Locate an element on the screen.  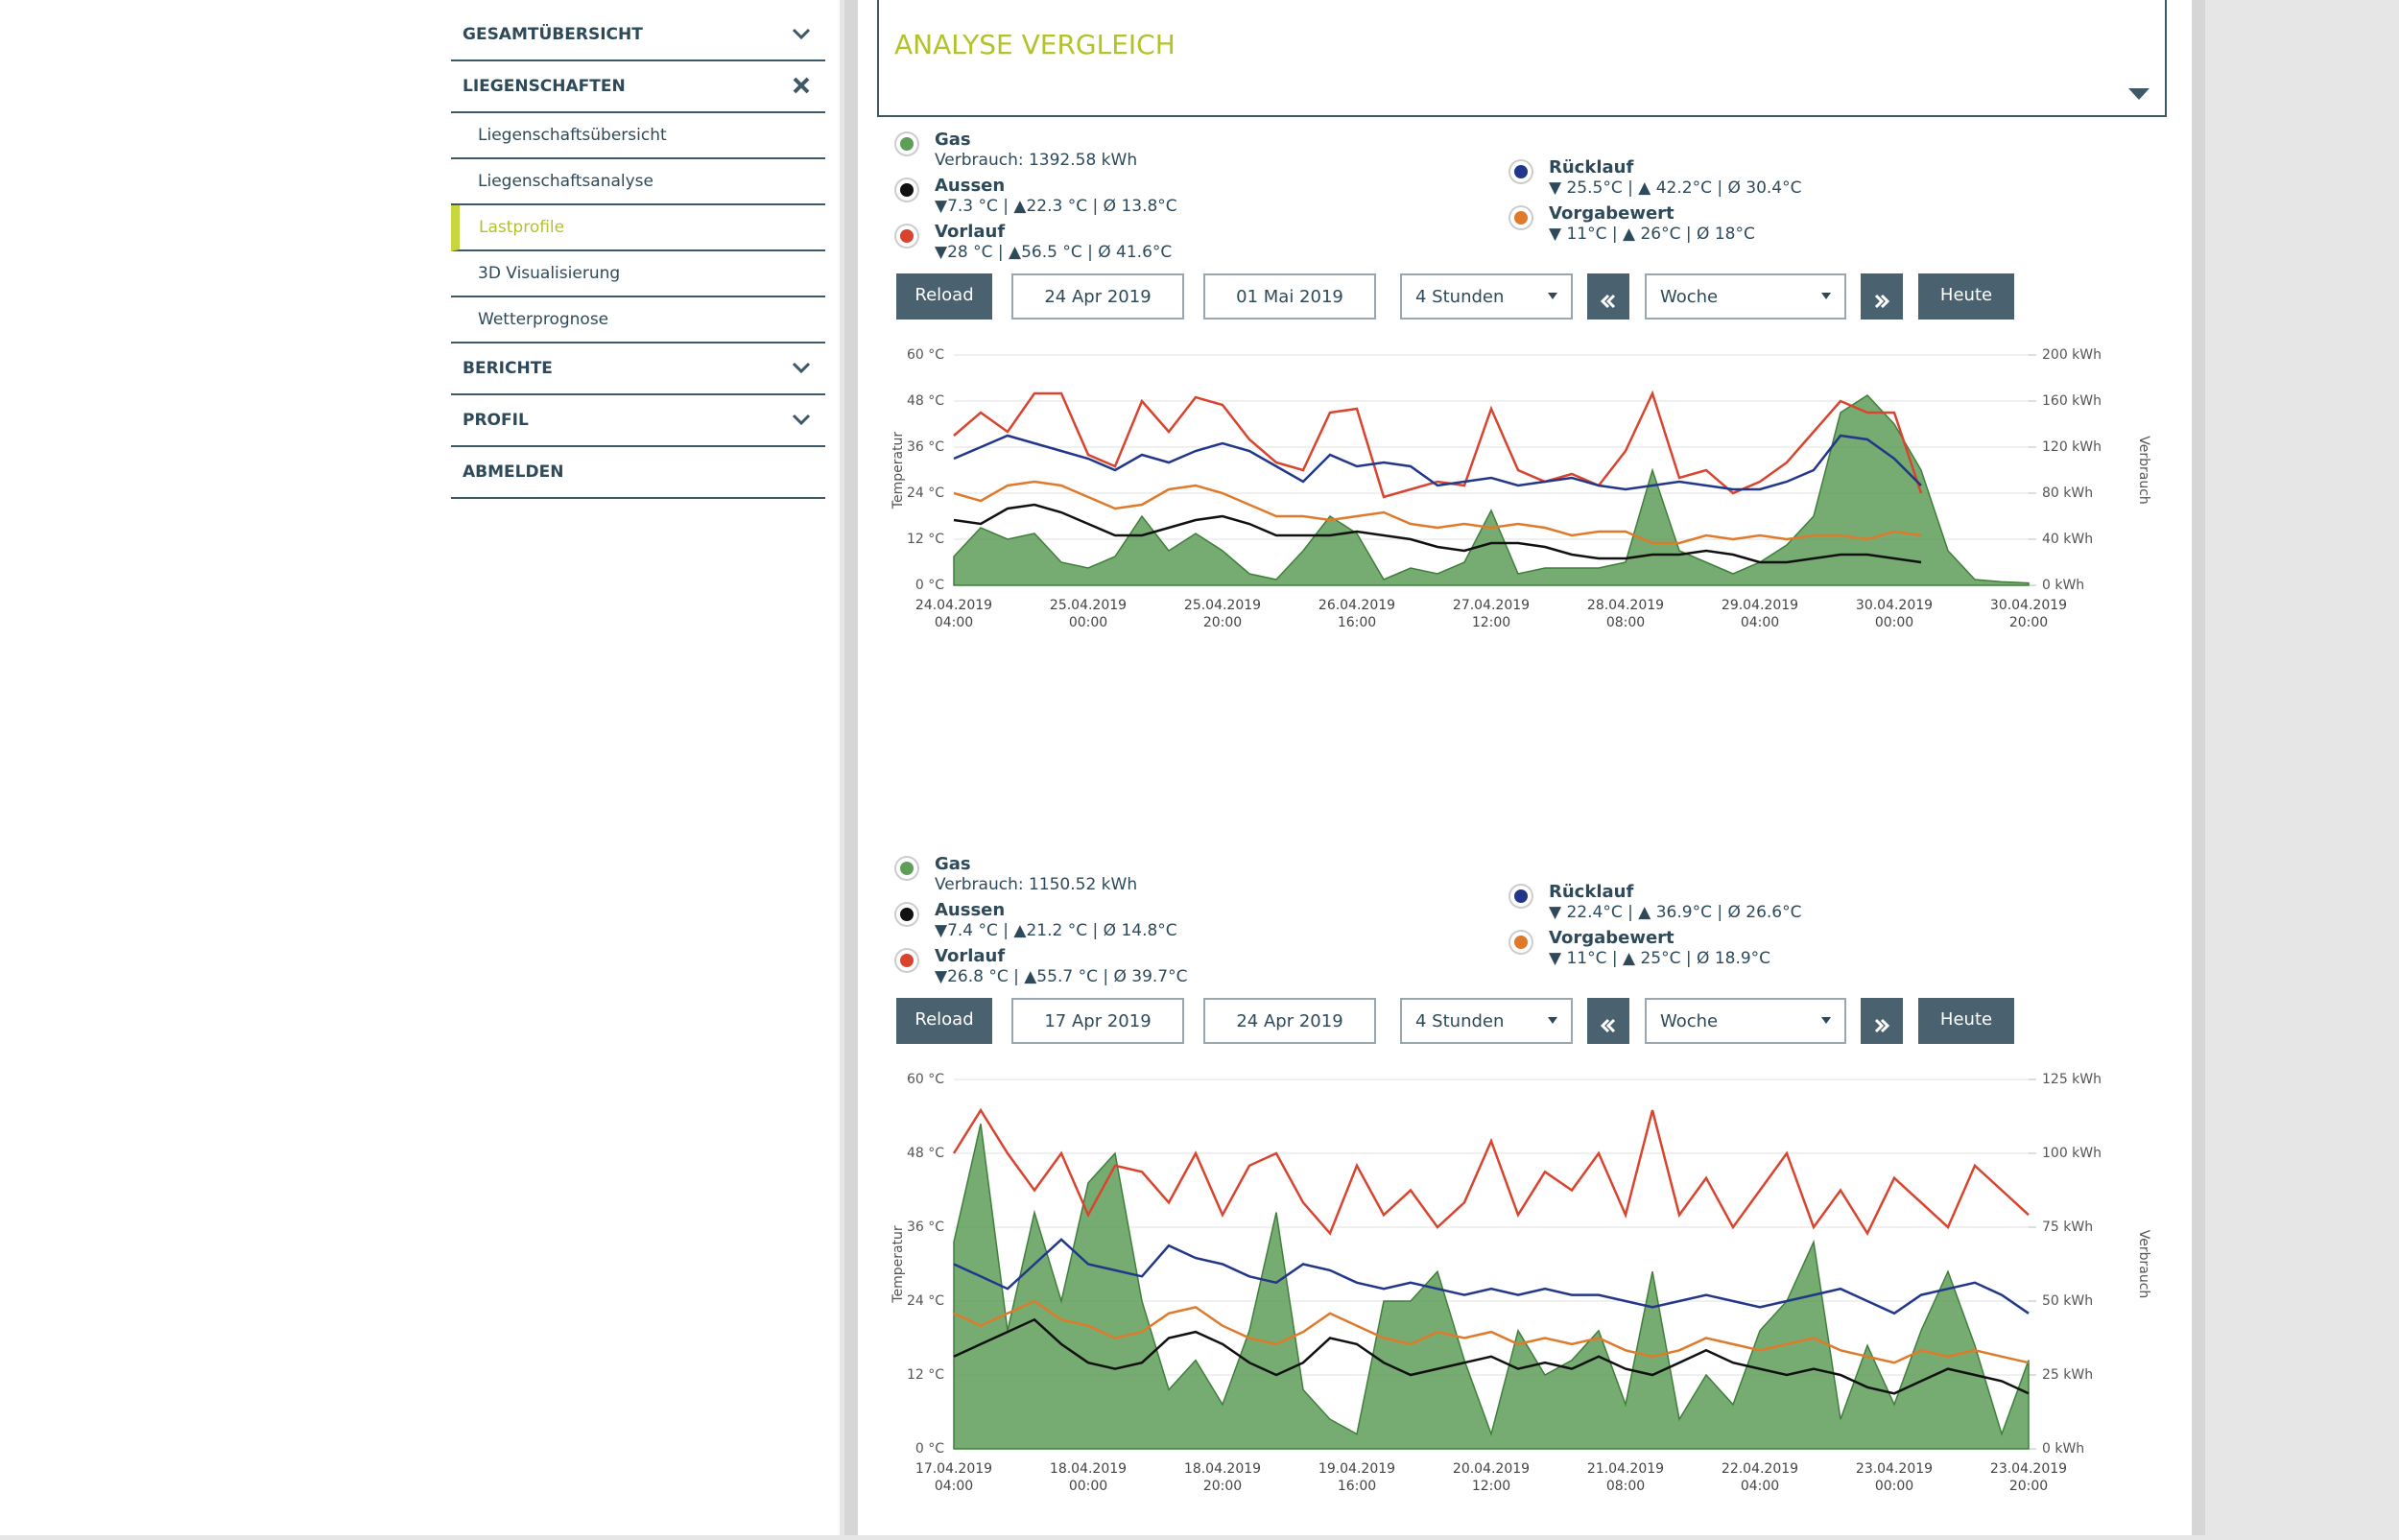
legend-stats: ▼7.4 °C | ▲21.2 °C | Ø 14.8°C is located at coordinates (1056, 930).